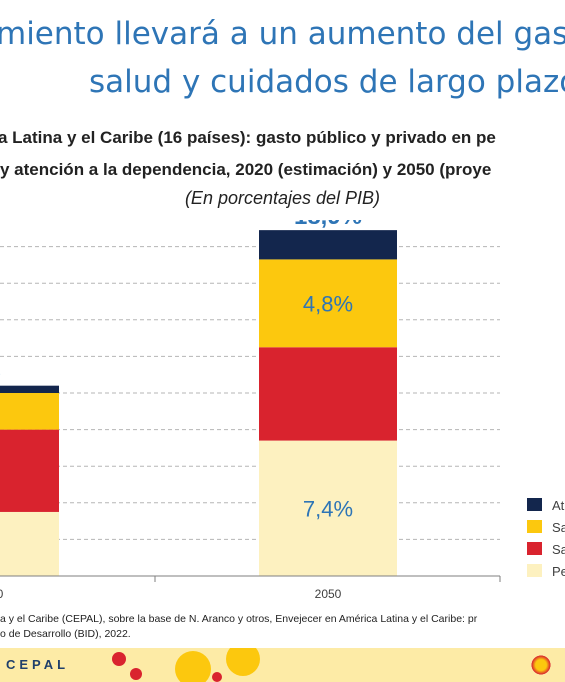  Describe the element at coordinates (558, 571) in the screenshot. I see `legend-label: Pe` at that location.